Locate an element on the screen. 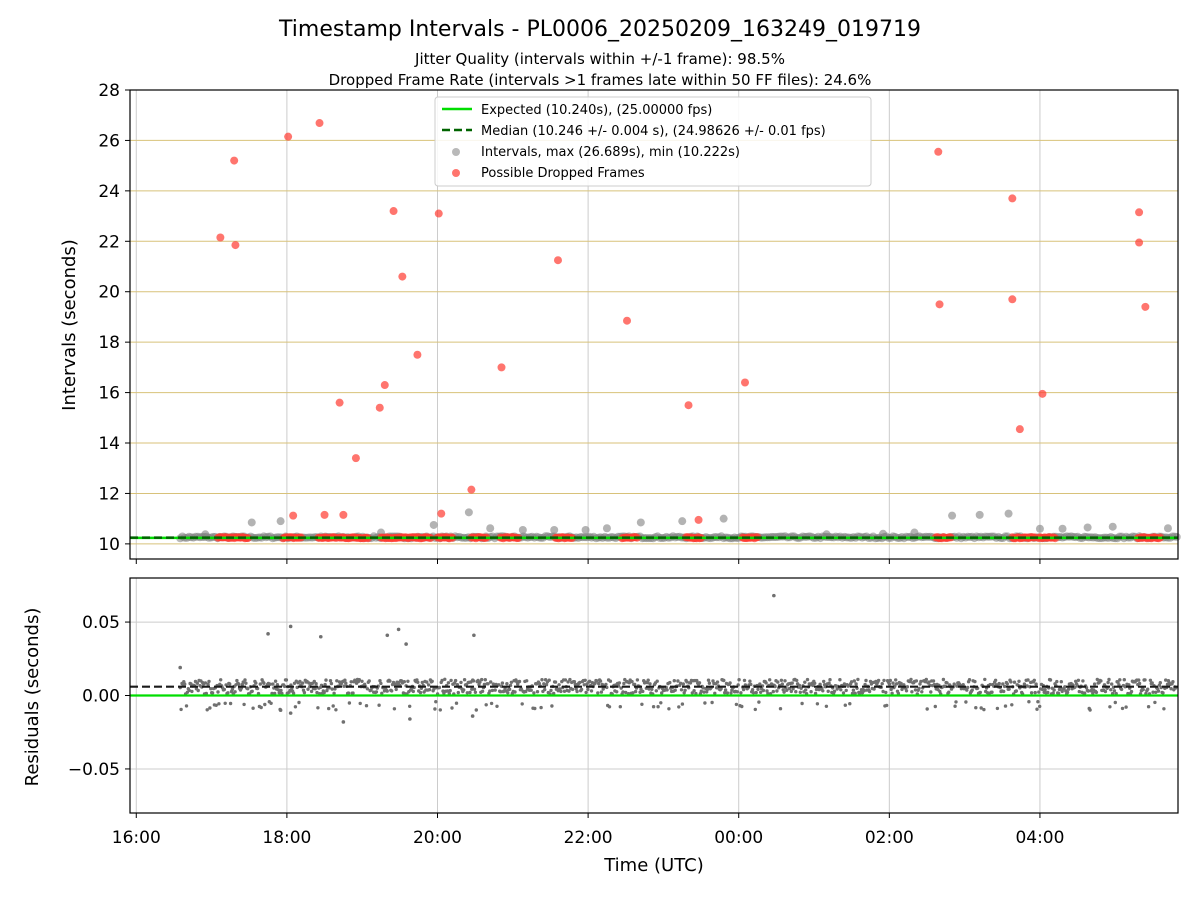  intervals-y-ticks: 10 12 14 16 18 20 22 24 26 28 is located at coordinates (114, 318).